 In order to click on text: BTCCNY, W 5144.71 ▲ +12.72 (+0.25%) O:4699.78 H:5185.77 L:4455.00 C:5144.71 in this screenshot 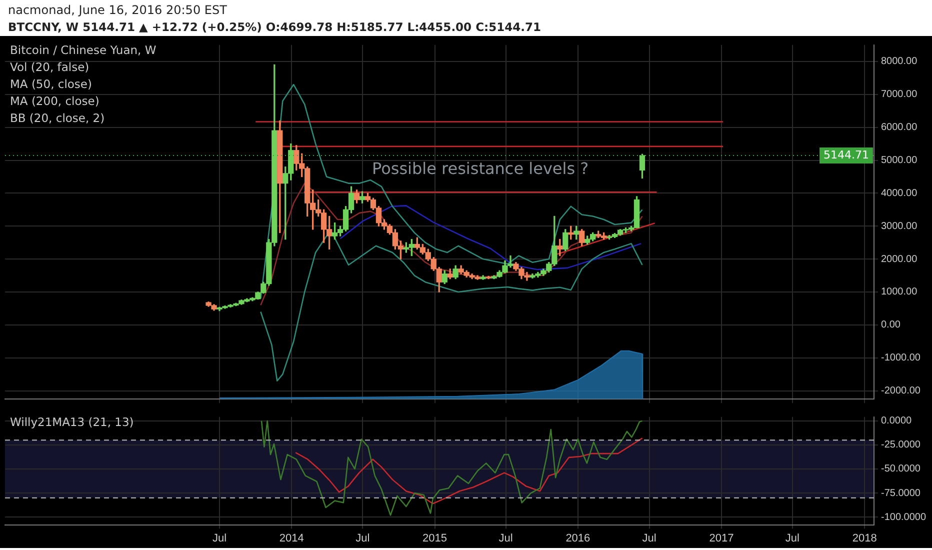, I will do `click(274, 27)`.